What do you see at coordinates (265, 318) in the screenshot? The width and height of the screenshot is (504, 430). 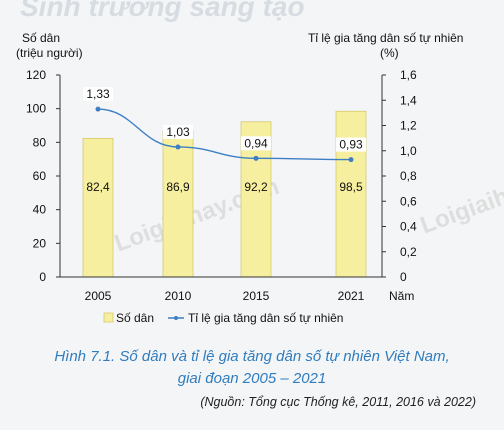 I see `legend-label-line: Tỉ lệ gia tăng dân số tự nhiên` at bounding box center [265, 318].